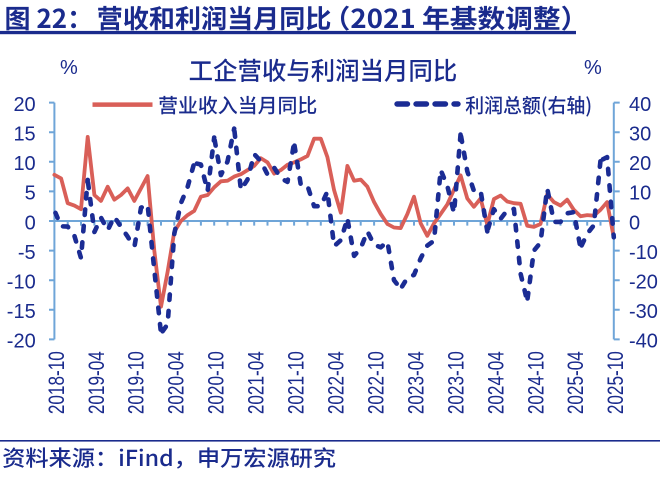 This screenshot has height=481, width=660. Describe the element at coordinates (217, 382) in the screenshot. I see `svg-text: 2020-10` at that location.